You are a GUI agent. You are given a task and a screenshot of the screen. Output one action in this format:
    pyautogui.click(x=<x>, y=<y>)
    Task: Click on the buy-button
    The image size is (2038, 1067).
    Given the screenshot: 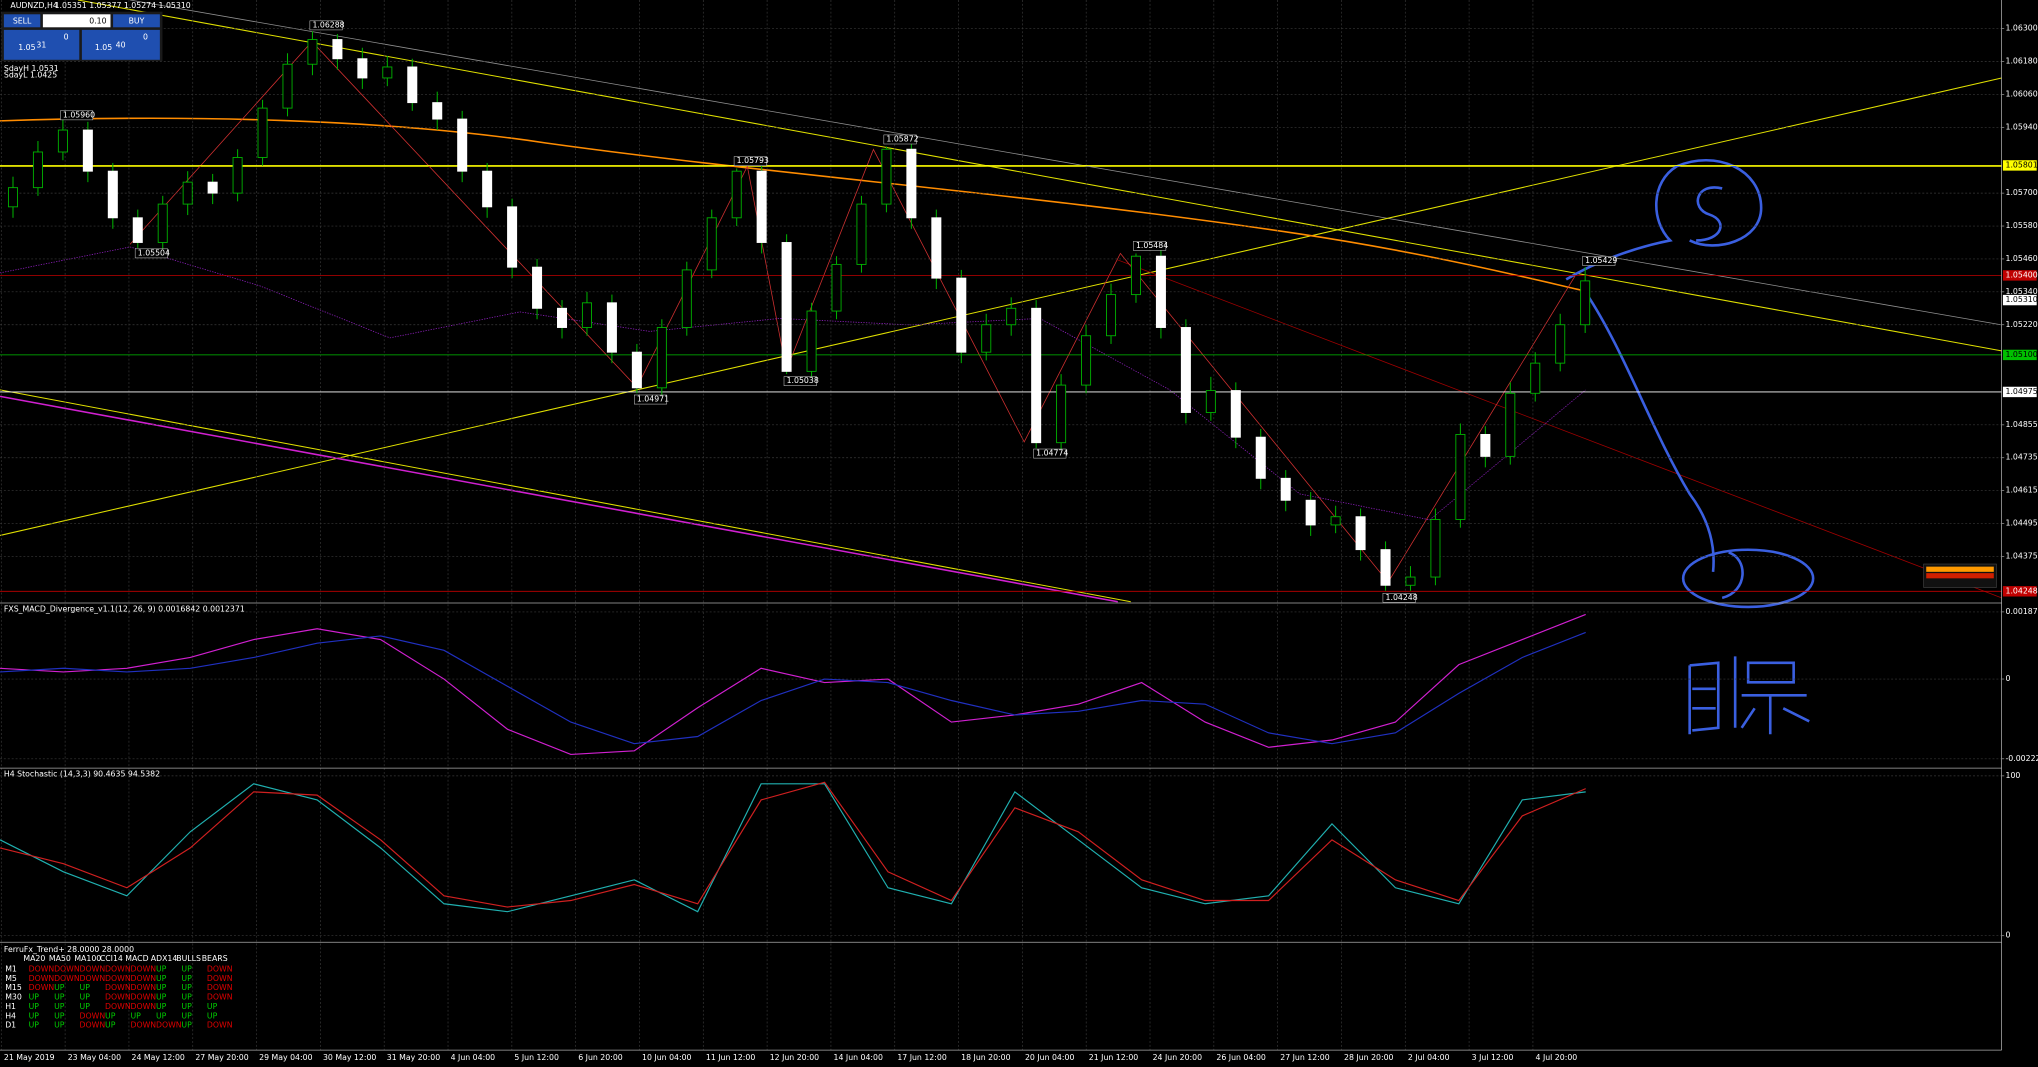 What is the action you would take?
    pyautogui.click(x=136, y=21)
    